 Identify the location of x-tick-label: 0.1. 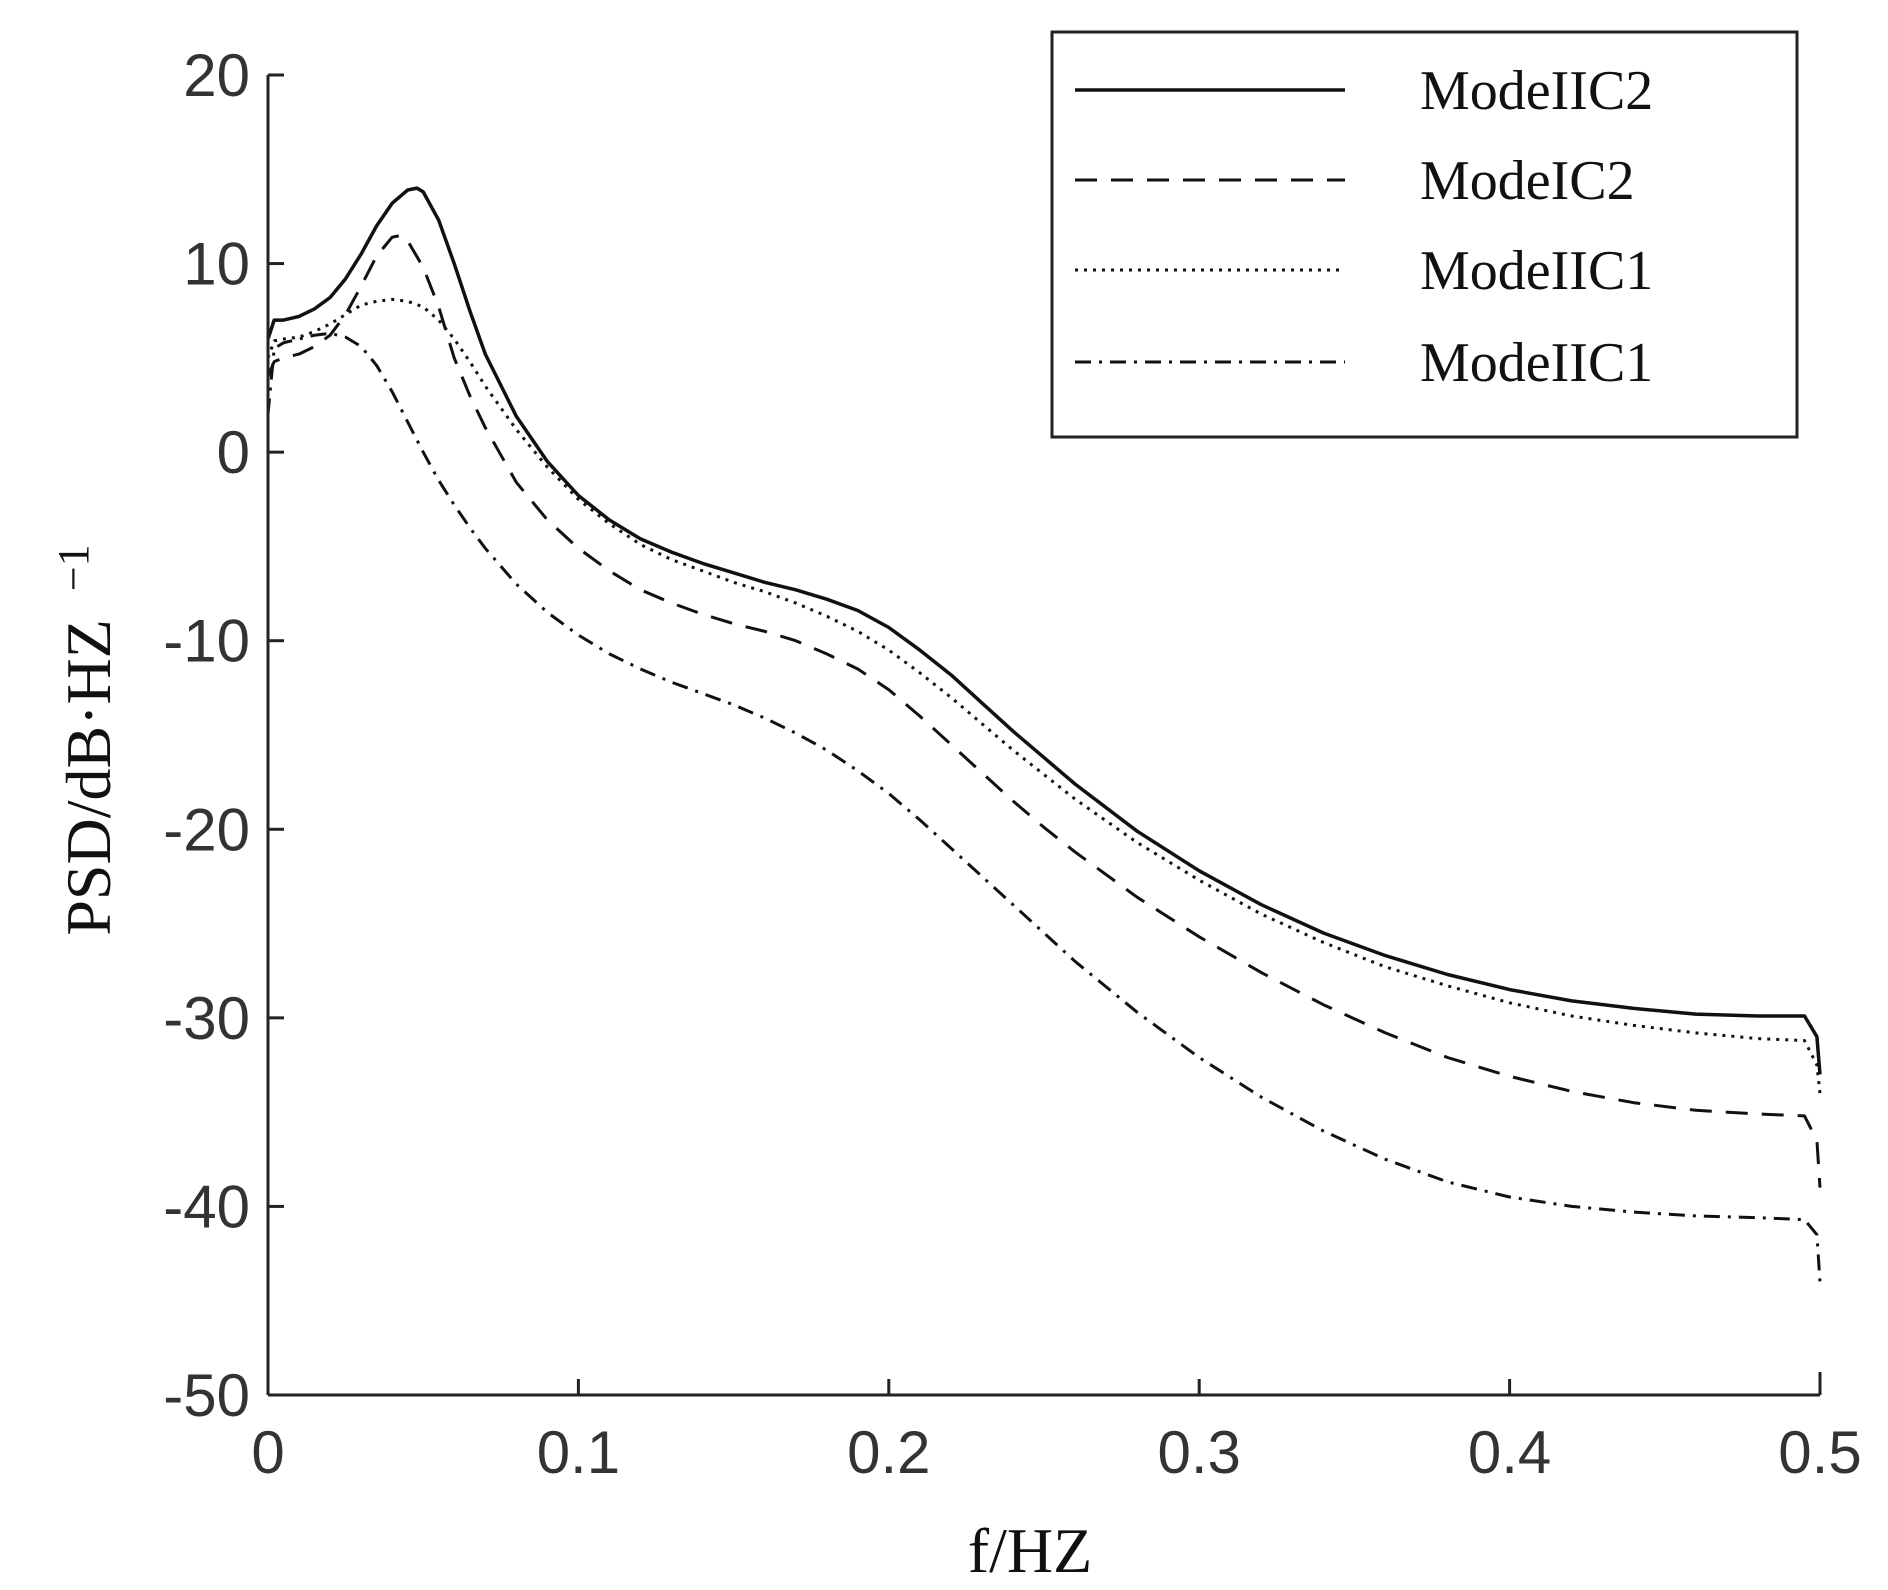
(578, 1452).